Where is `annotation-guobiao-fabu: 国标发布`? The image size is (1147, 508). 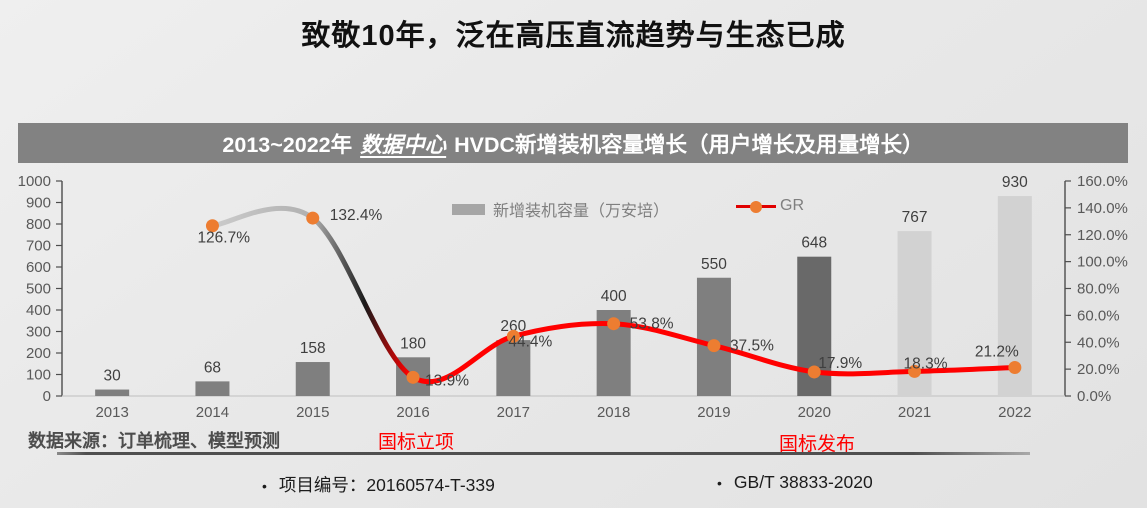
annotation-guobiao-fabu: 国标发布 is located at coordinates (817, 444).